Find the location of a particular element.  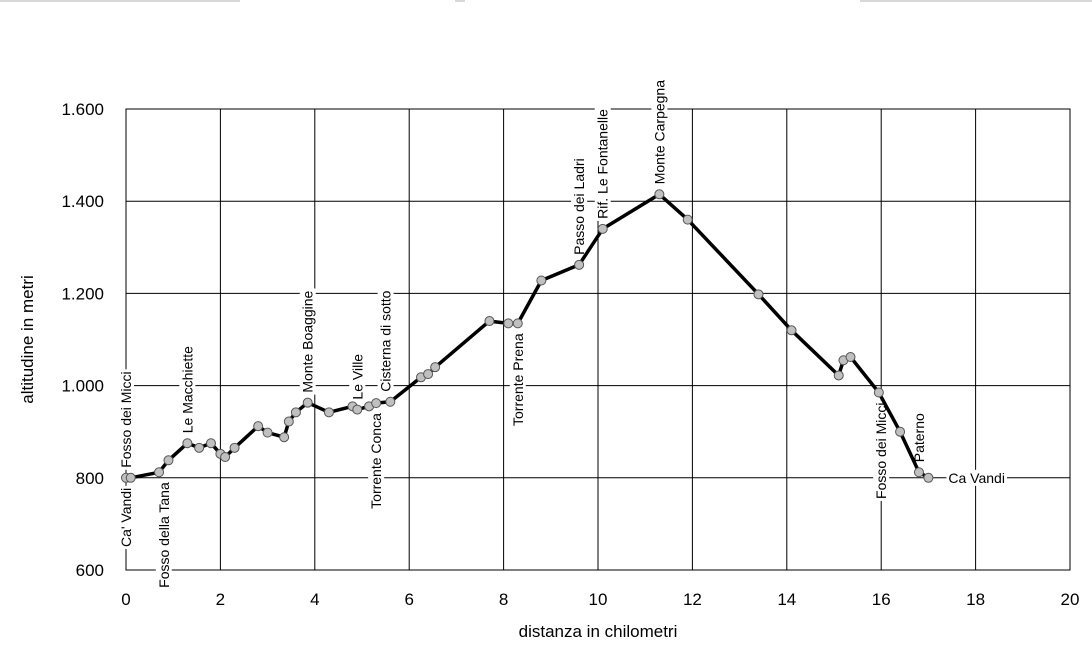

x-tick-label: 10 is located at coordinates (598, 599).